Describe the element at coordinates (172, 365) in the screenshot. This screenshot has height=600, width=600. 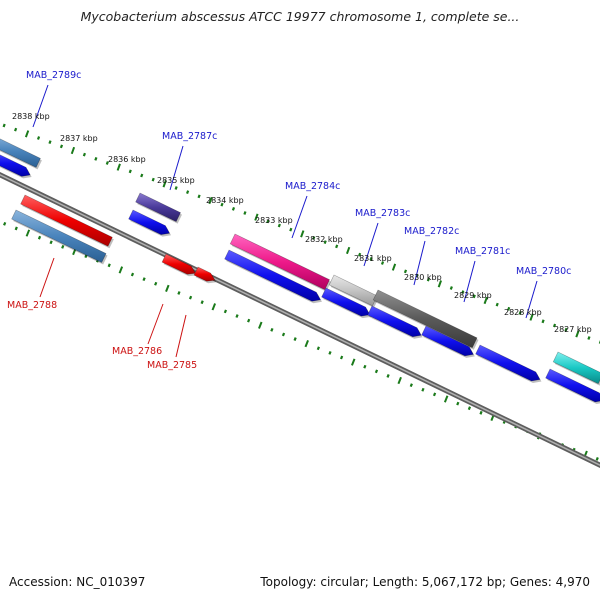
I see `gene-label-mab-2785: MAB_2785` at that location.